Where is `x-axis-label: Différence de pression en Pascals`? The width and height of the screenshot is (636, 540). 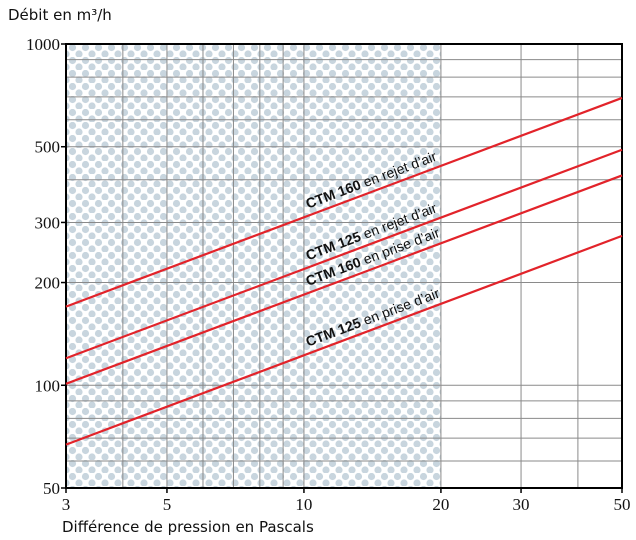
x-axis-label: Différence de pression en Pascals is located at coordinates (188, 527).